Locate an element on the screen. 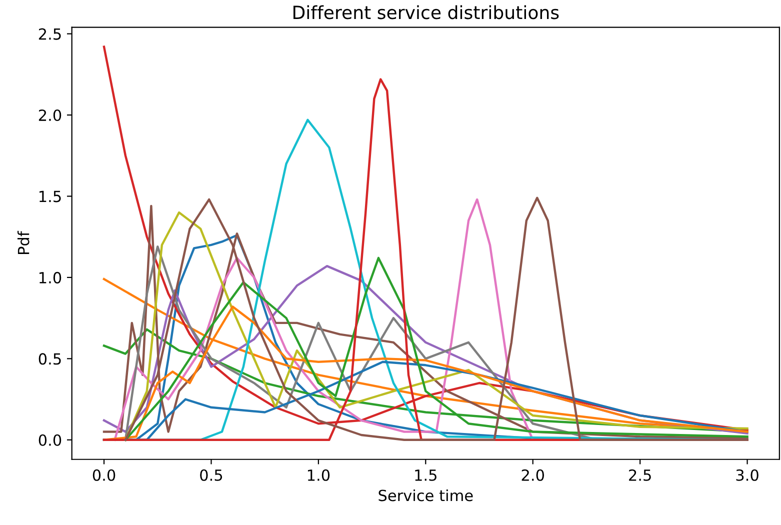  x-axis-title: Service time is located at coordinates (425, 495).